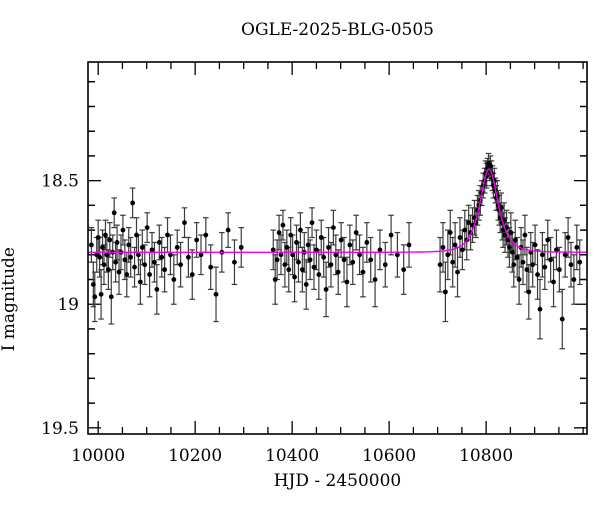 The width and height of the screenshot is (600, 512). I want to click on x-axis-title: HJD - 2450000, so click(337, 481).